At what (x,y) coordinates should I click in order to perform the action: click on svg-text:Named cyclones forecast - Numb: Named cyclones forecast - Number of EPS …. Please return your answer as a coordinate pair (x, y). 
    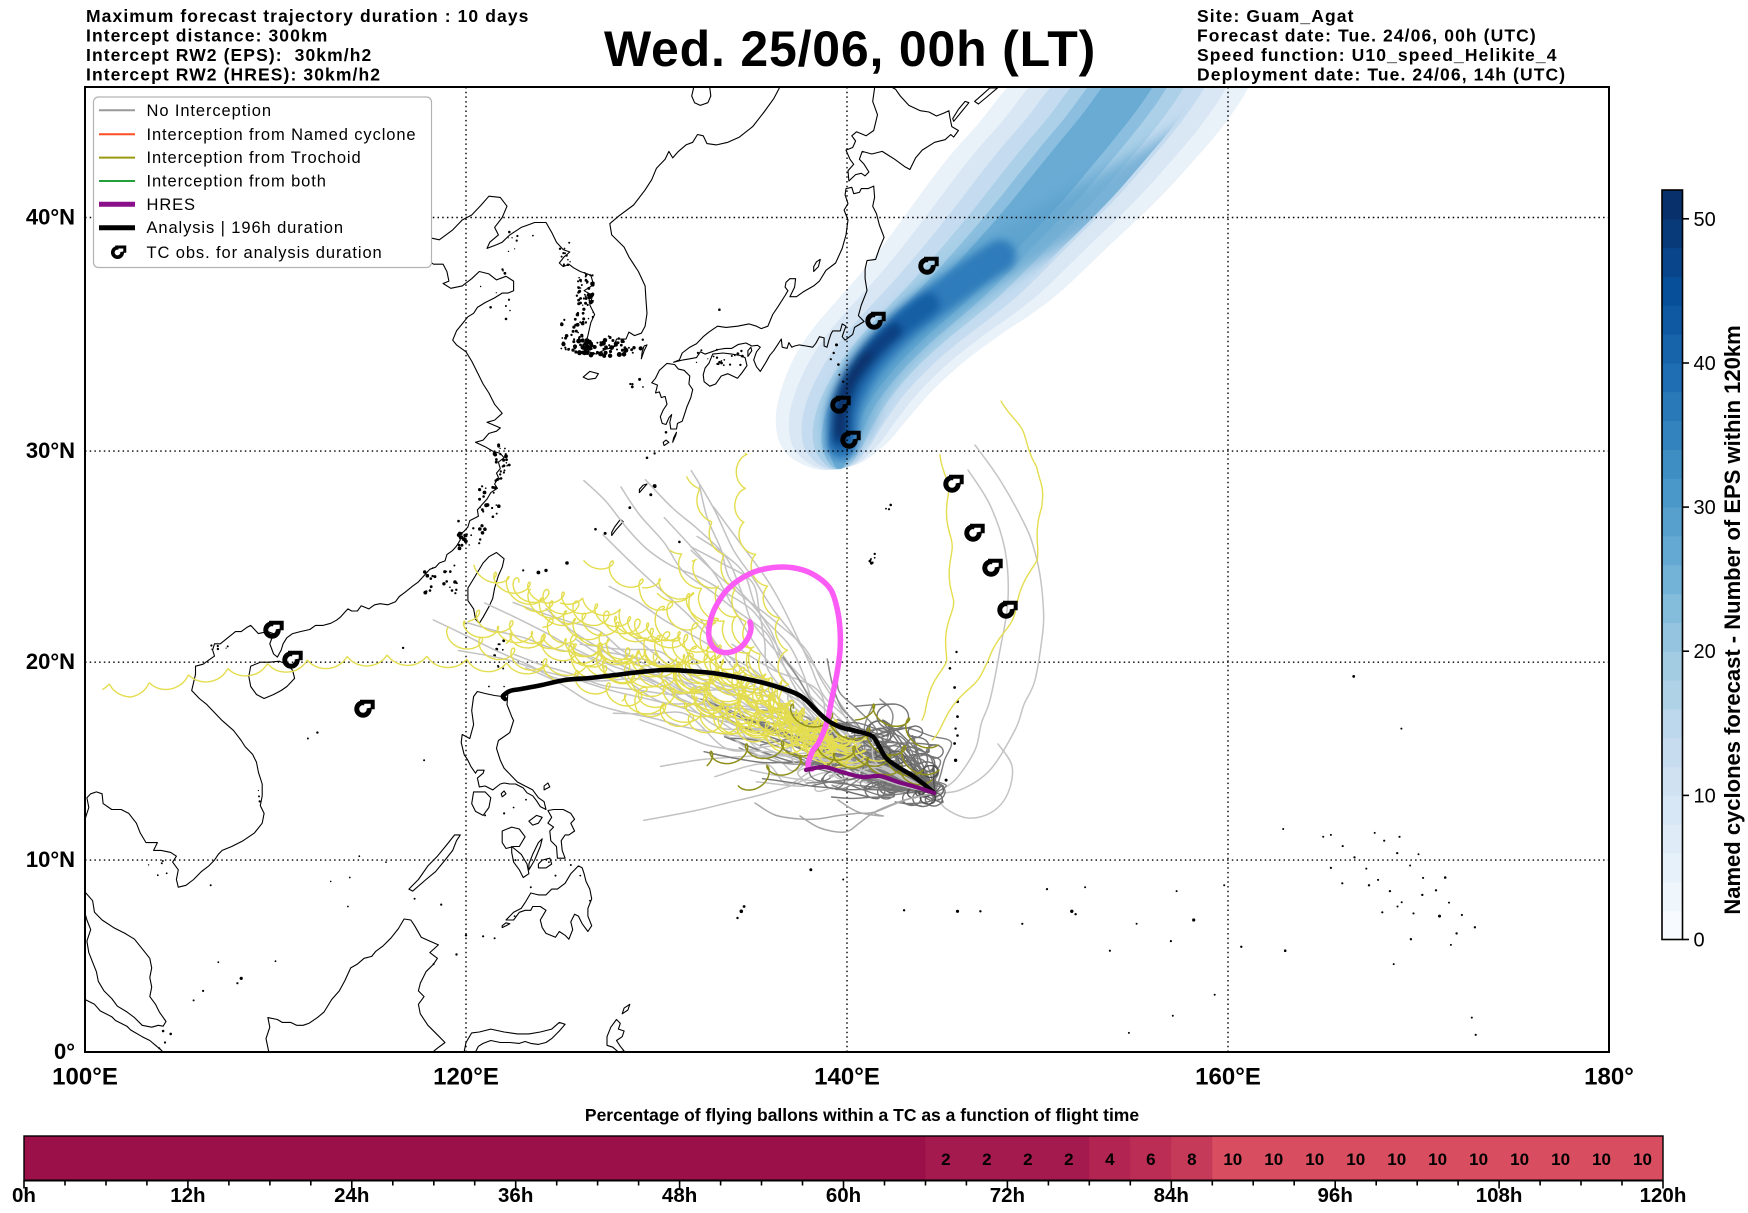
    Looking at the image, I should click on (1732, 619).